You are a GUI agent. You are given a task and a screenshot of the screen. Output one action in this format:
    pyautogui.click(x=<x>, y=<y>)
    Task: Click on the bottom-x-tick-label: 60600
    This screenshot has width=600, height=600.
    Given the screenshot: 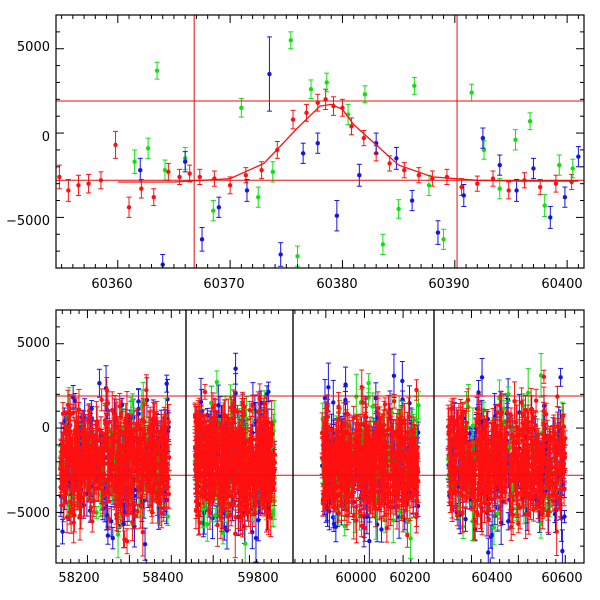 What is the action you would take?
    pyautogui.click(x=561, y=578)
    